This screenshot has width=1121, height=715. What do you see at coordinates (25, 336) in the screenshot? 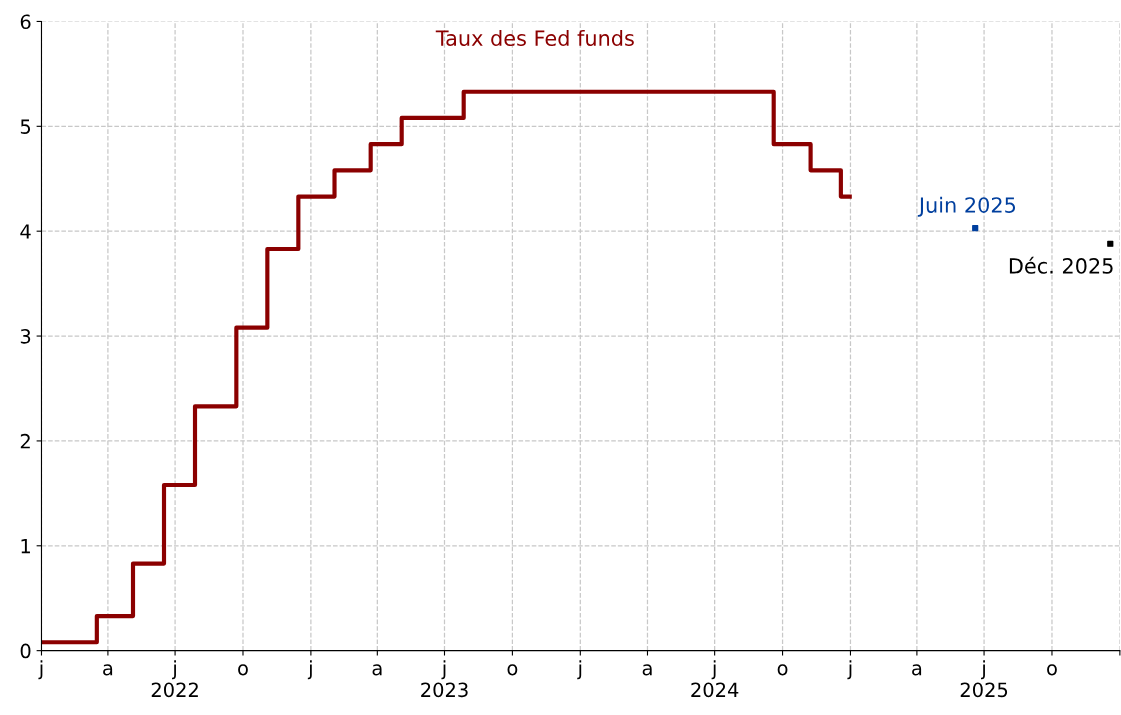
I see `y-tick-label: 3` at bounding box center [25, 336].